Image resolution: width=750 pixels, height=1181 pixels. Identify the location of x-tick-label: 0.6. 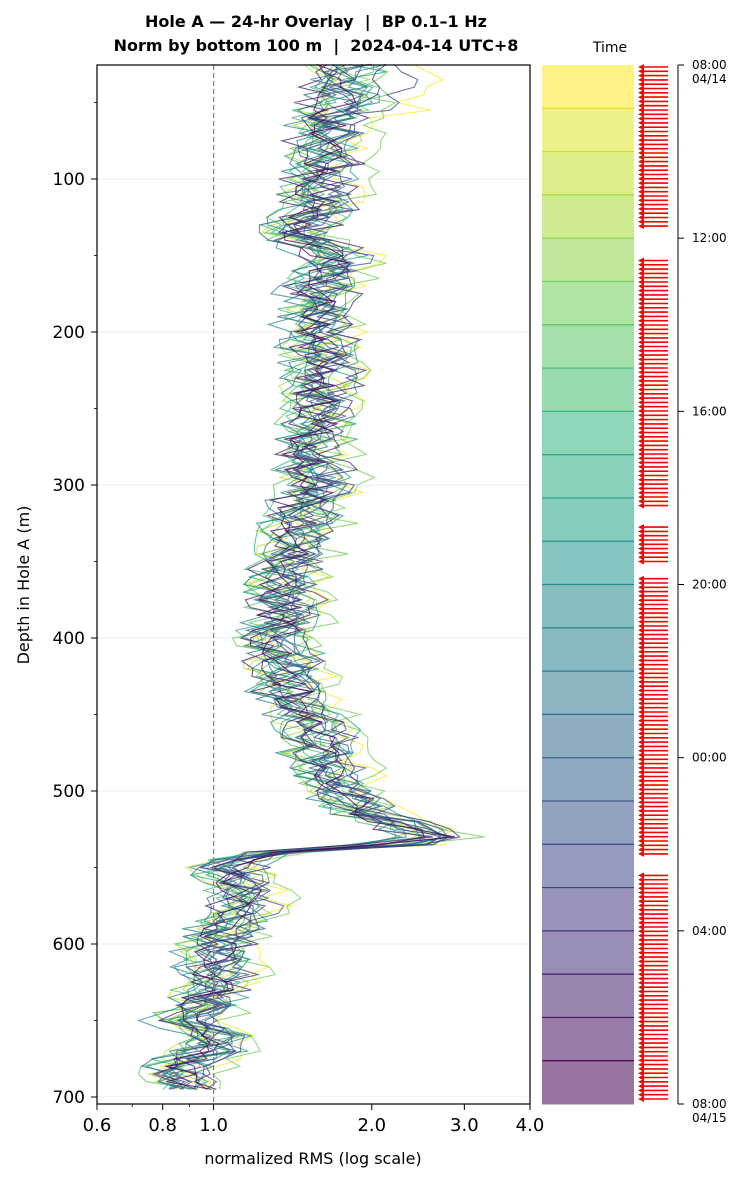
(97, 1125).